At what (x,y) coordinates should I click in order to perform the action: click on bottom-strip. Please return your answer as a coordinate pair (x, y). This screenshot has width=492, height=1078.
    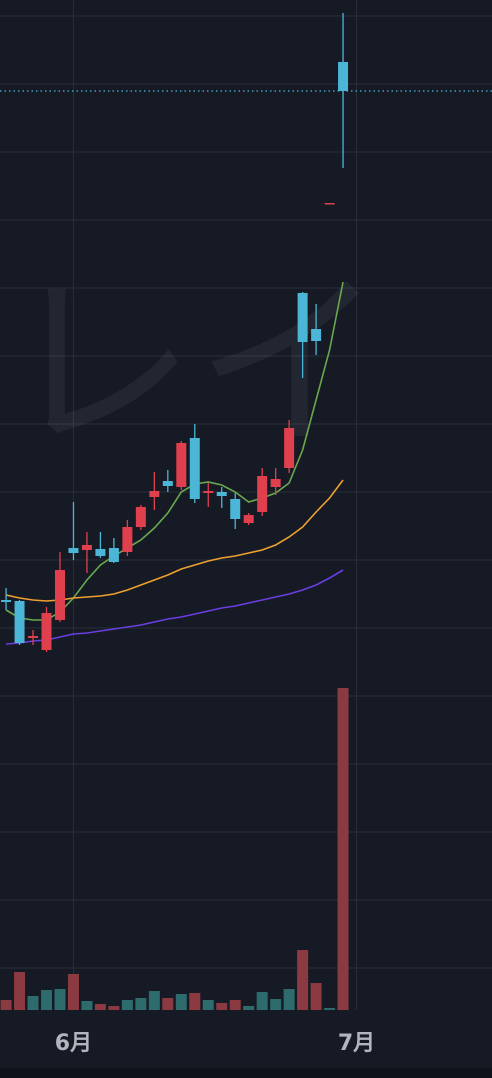
    Looking at the image, I should click on (246, 1073).